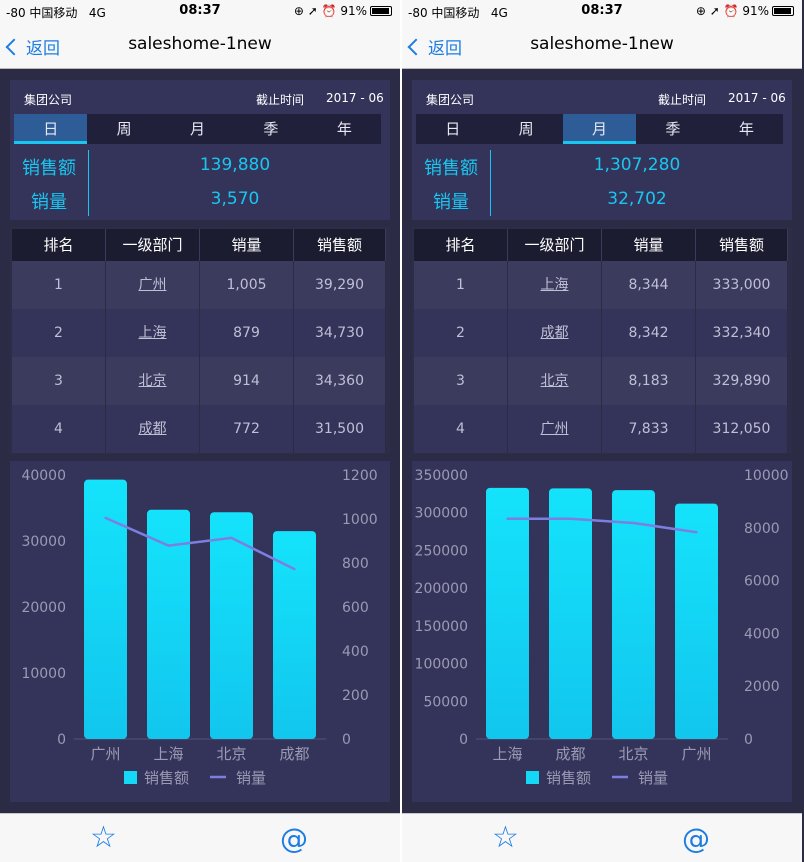 The width and height of the screenshot is (804, 862). What do you see at coordinates (742, 285) in the screenshot?
I see `cell-amount: 333,000` at bounding box center [742, 285].